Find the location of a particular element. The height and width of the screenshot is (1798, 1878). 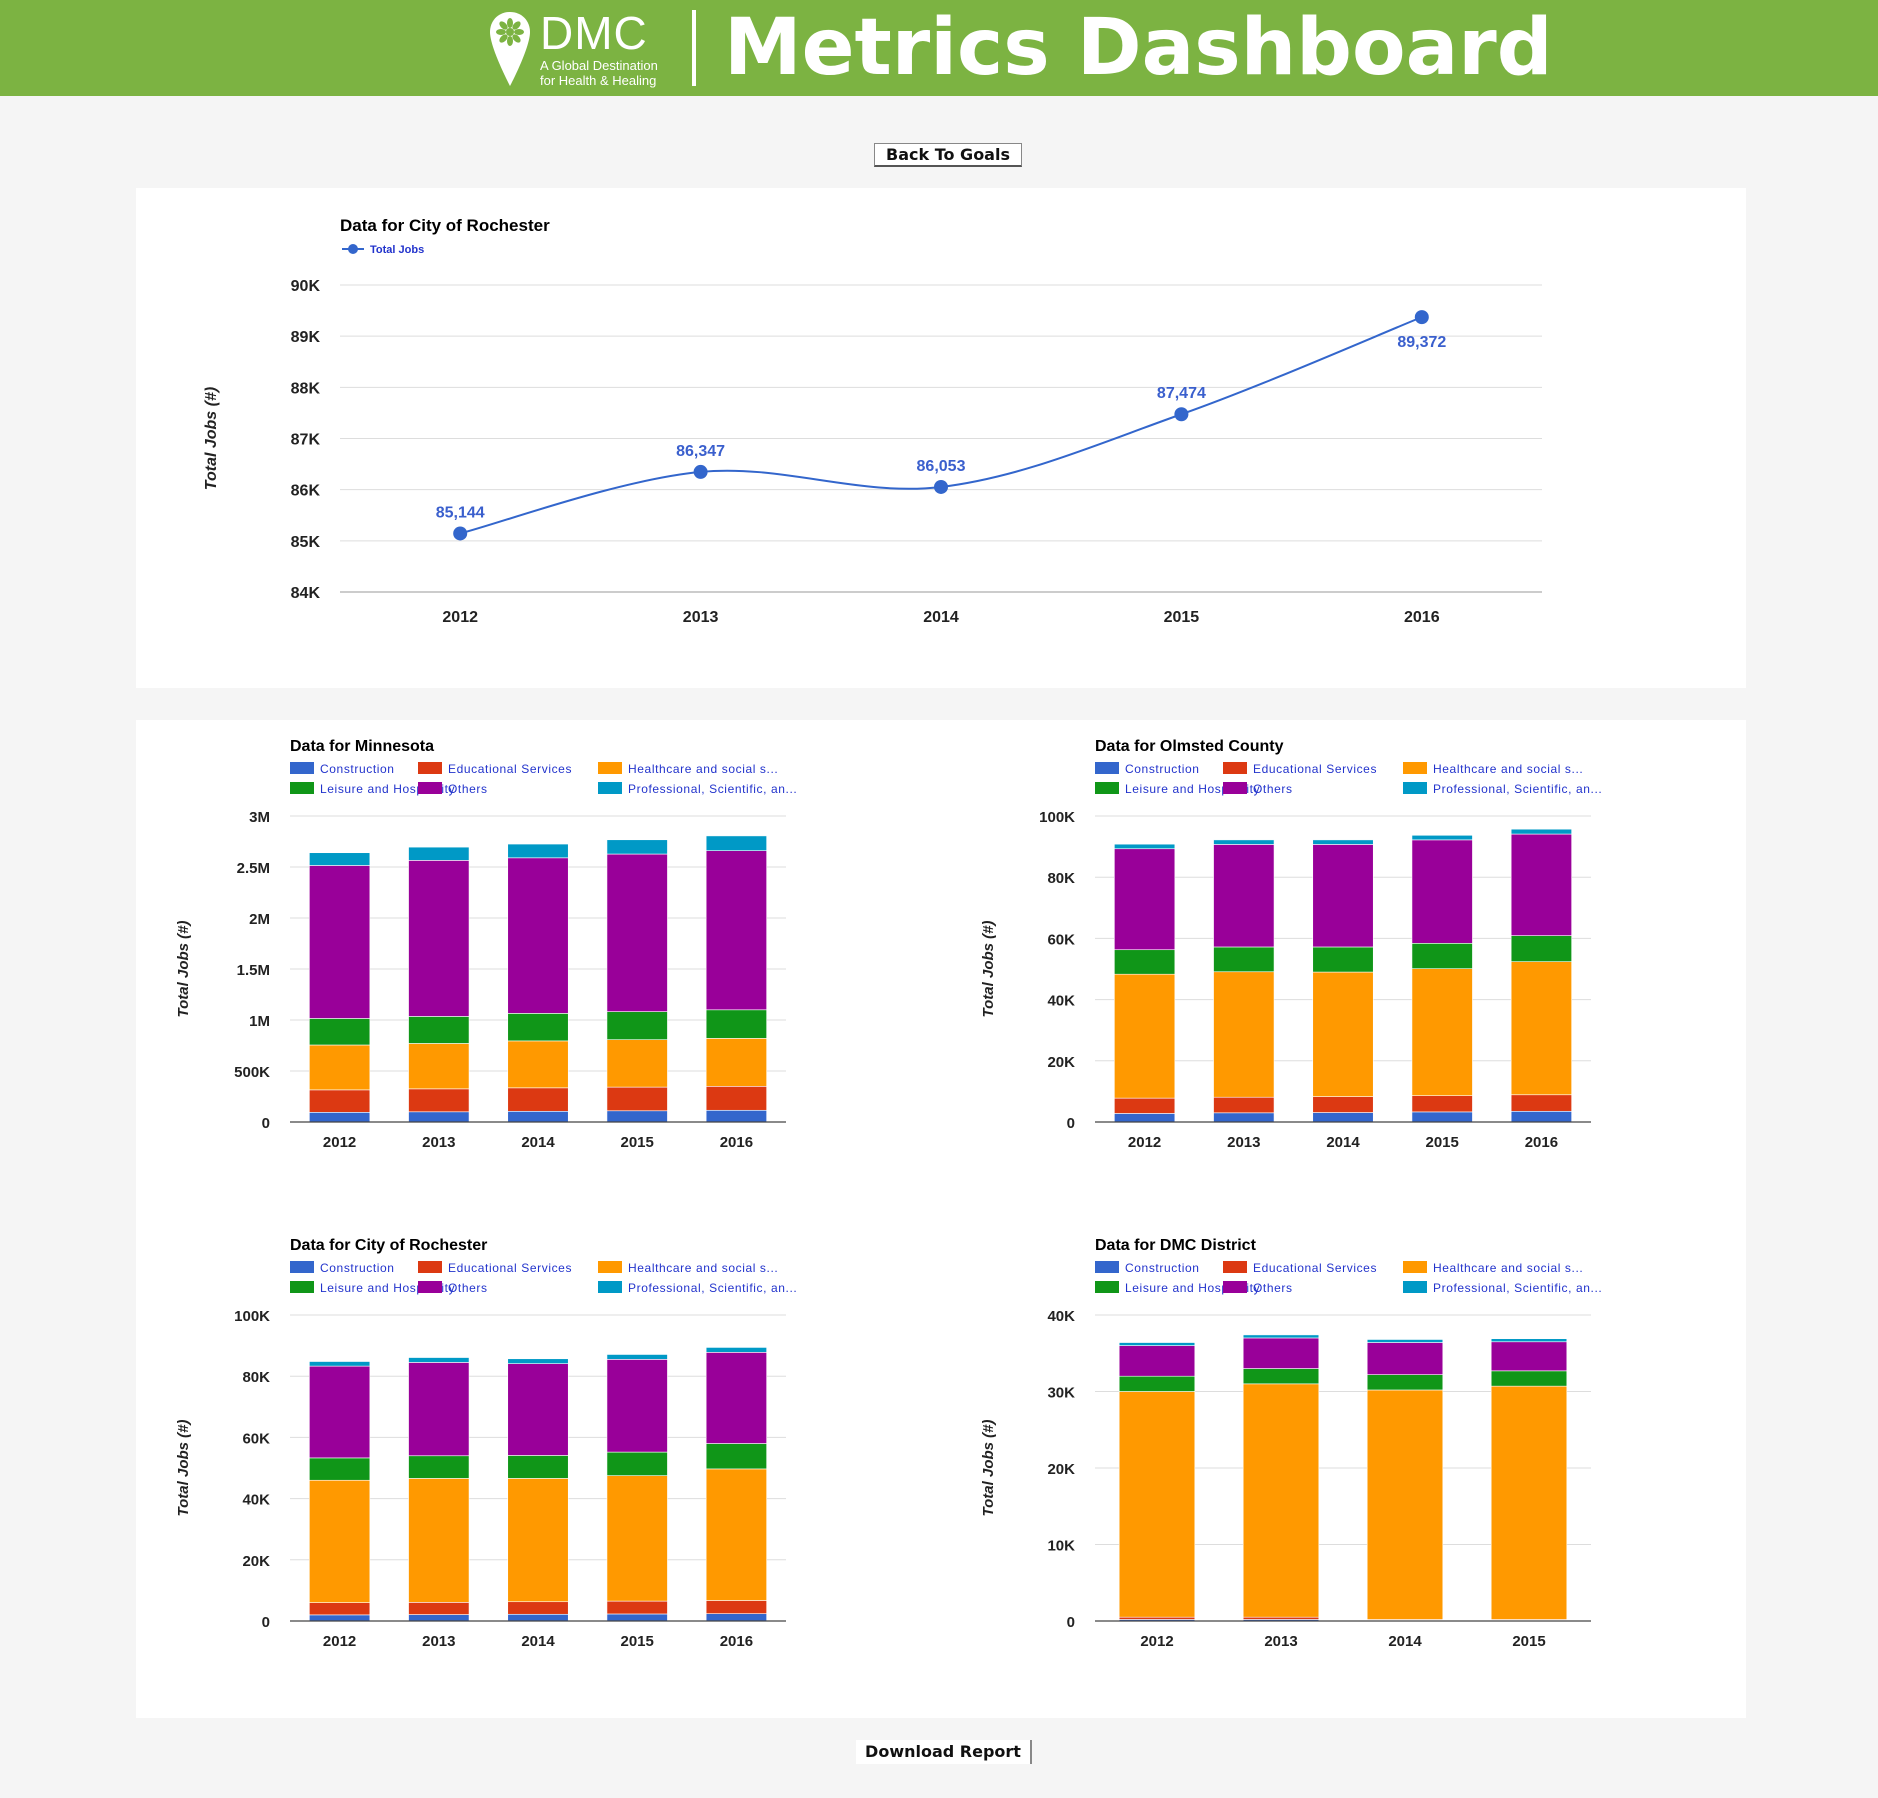

data-label: 87,474 is located at coordinates (1181, 393).